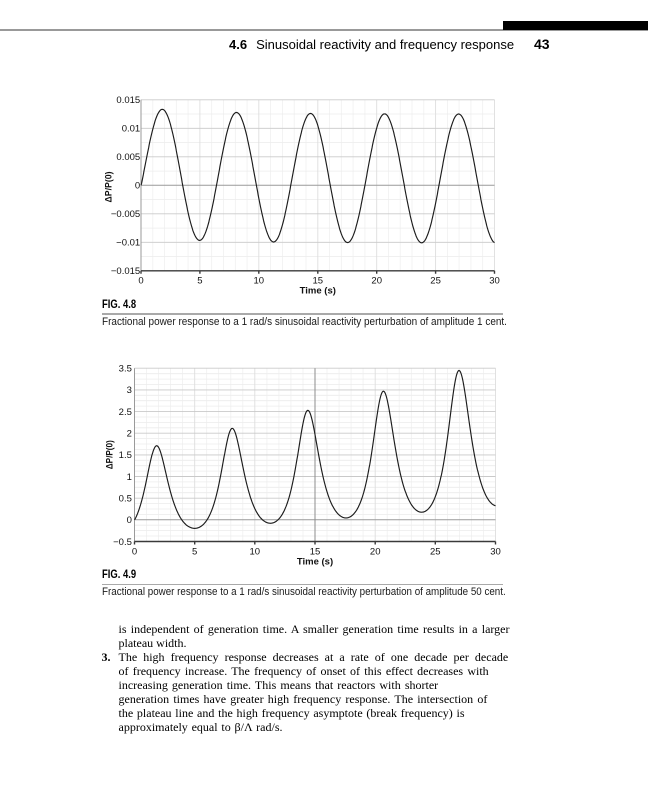 This screenshot has width=648, height=800. What do you see at coordinates (125, 455) in the screenshot?
I see `svg-text: 1.5` at bounding box center [125, 455].